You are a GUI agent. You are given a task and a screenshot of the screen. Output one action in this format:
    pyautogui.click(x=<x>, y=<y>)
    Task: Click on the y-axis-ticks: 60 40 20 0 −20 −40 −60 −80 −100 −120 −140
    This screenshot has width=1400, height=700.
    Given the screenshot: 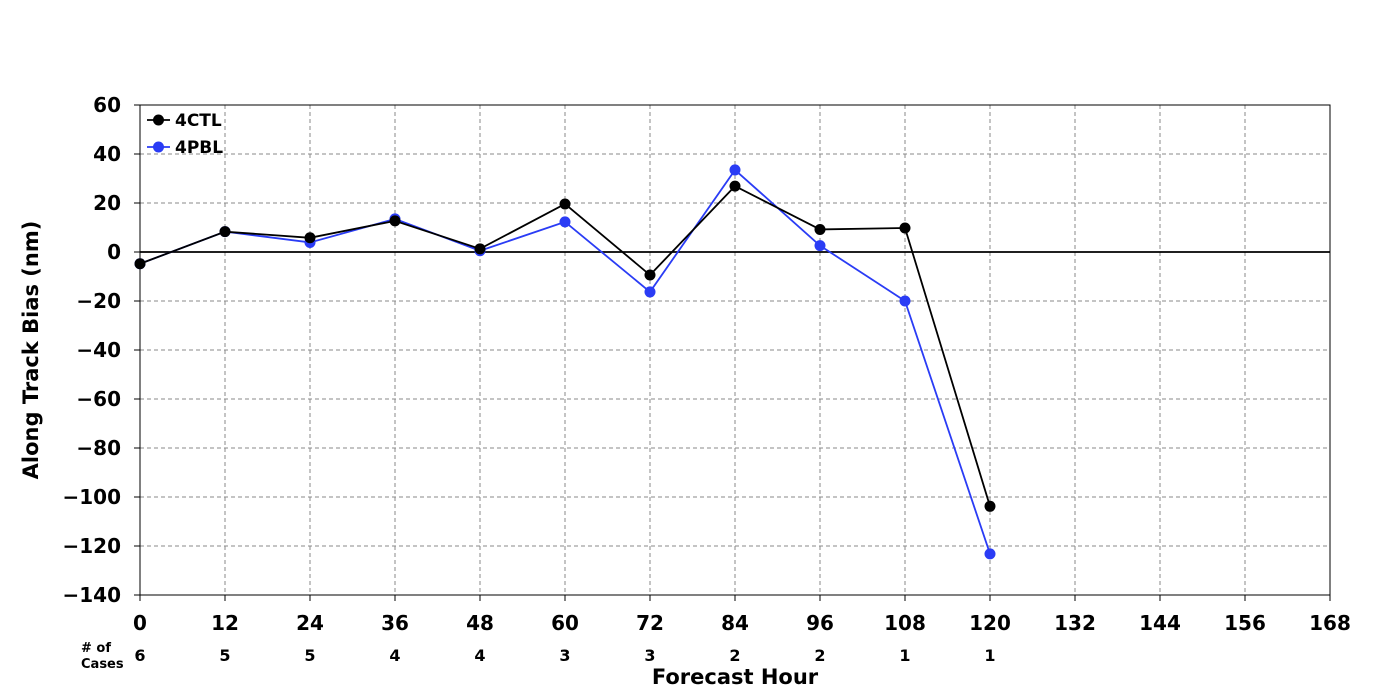 What is the action you would take?
    pyautogui.click(x=101, y=350)
    